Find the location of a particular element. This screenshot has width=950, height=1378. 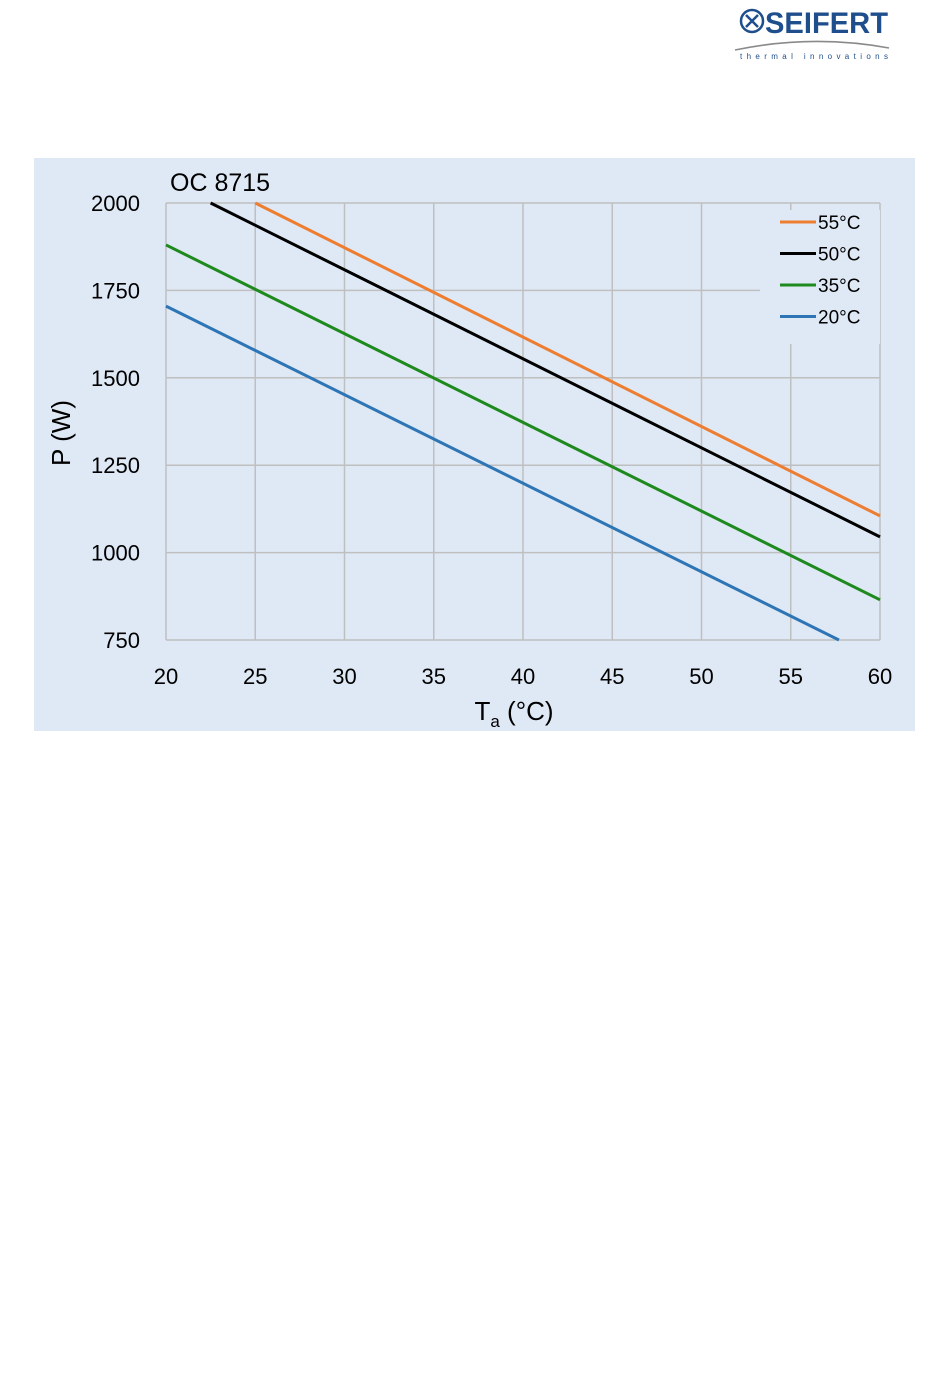

legend-label: 35°C is located at coordinates (839, 286).